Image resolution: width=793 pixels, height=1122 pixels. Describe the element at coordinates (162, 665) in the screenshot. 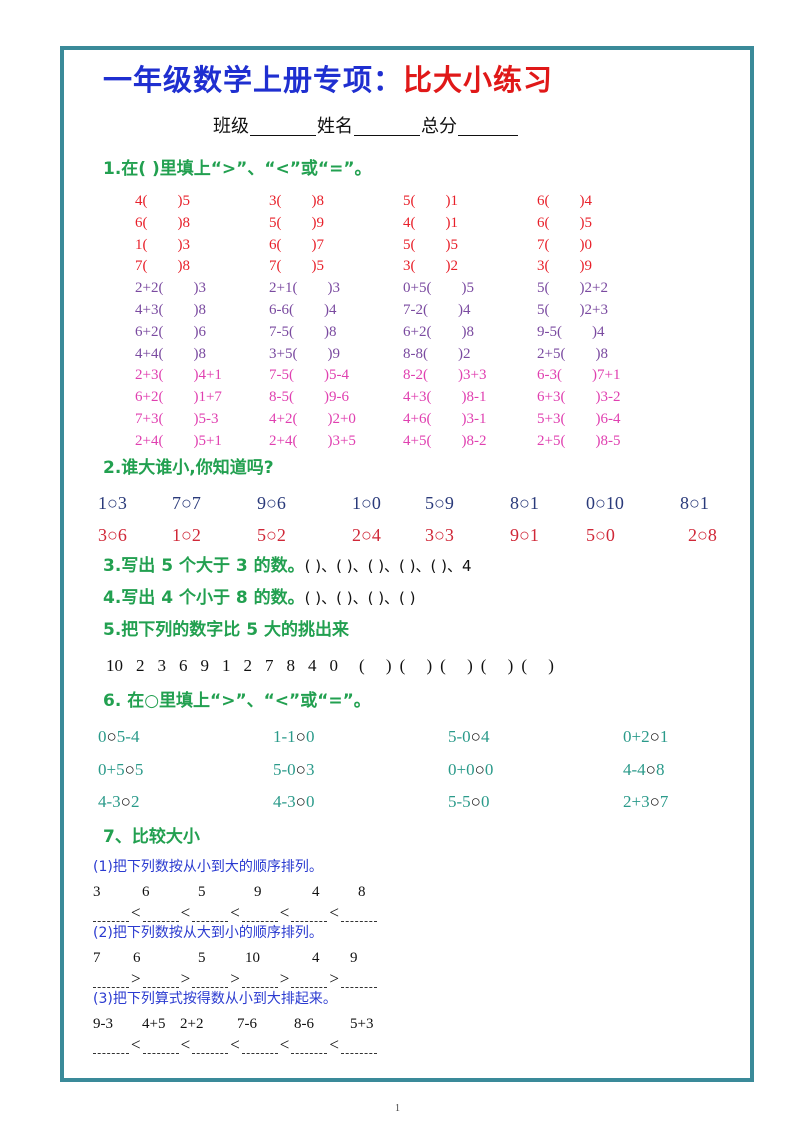

I see `number: 3` at that location.